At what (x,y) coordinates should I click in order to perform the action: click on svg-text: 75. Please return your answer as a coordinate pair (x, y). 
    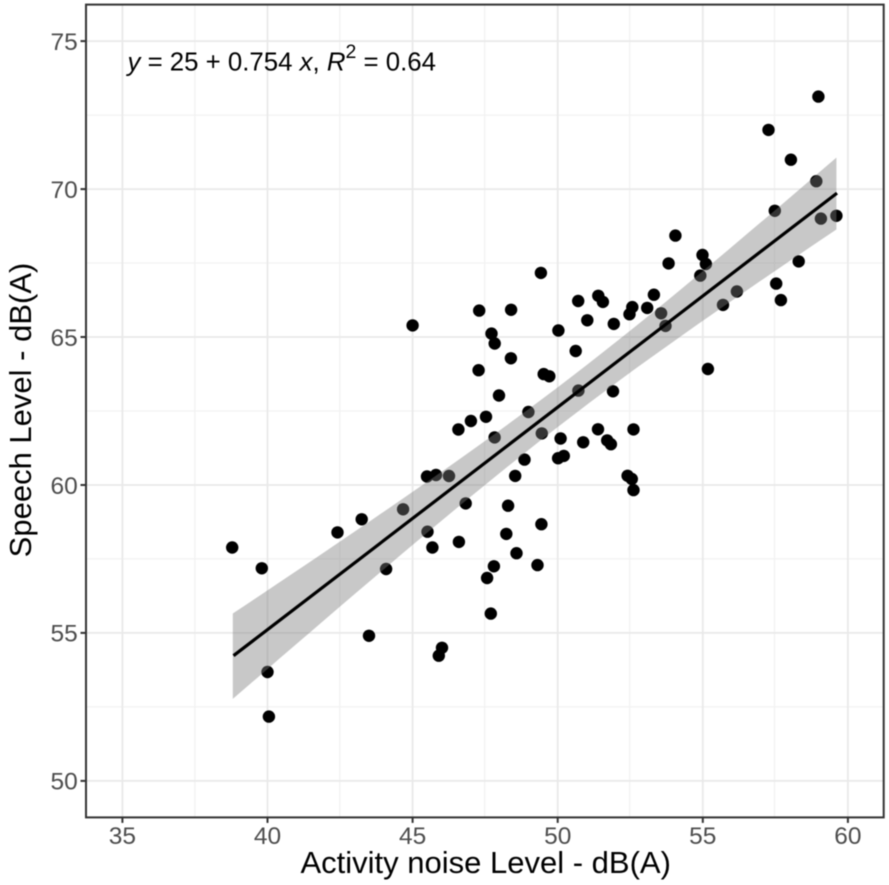
    Looking at the image, I should click on (64, 42).